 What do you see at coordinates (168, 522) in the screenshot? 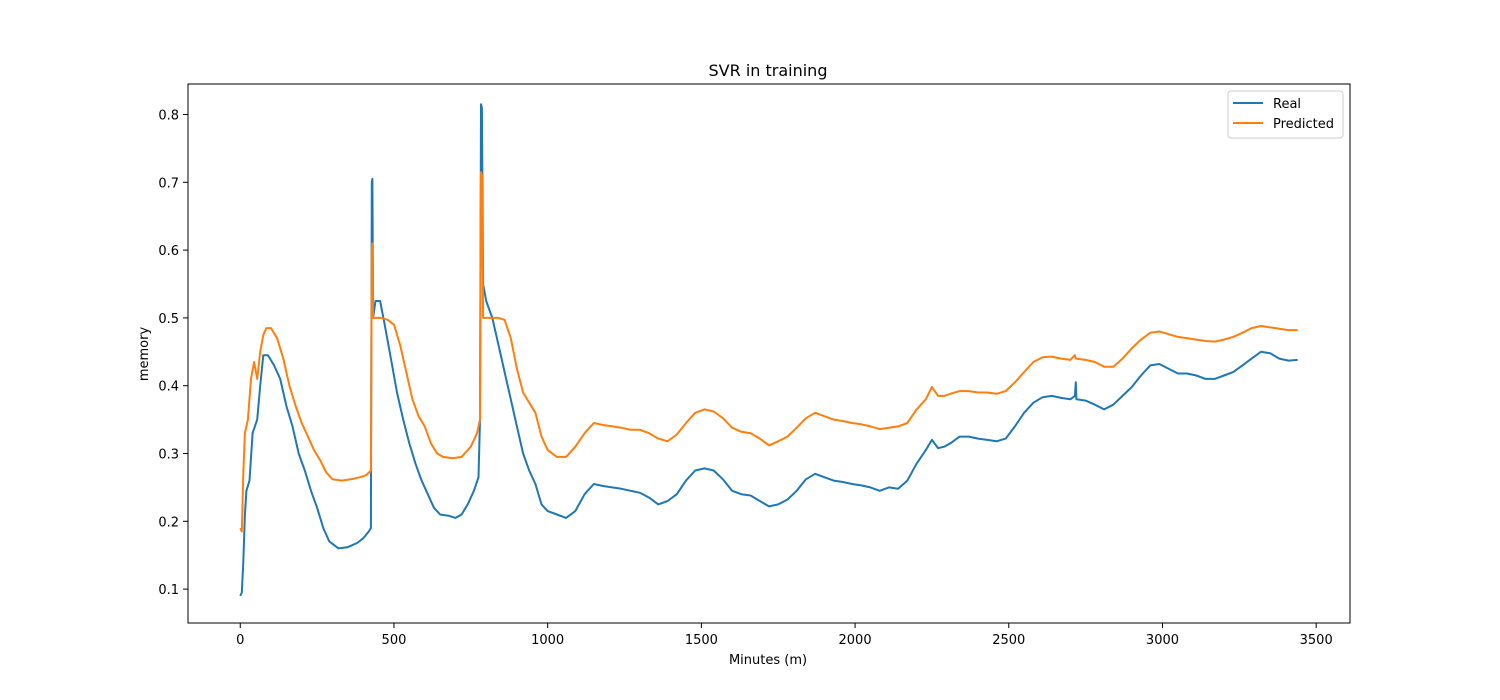
I see `y-tick-label: 0.2` at bounding box center [168, 522].